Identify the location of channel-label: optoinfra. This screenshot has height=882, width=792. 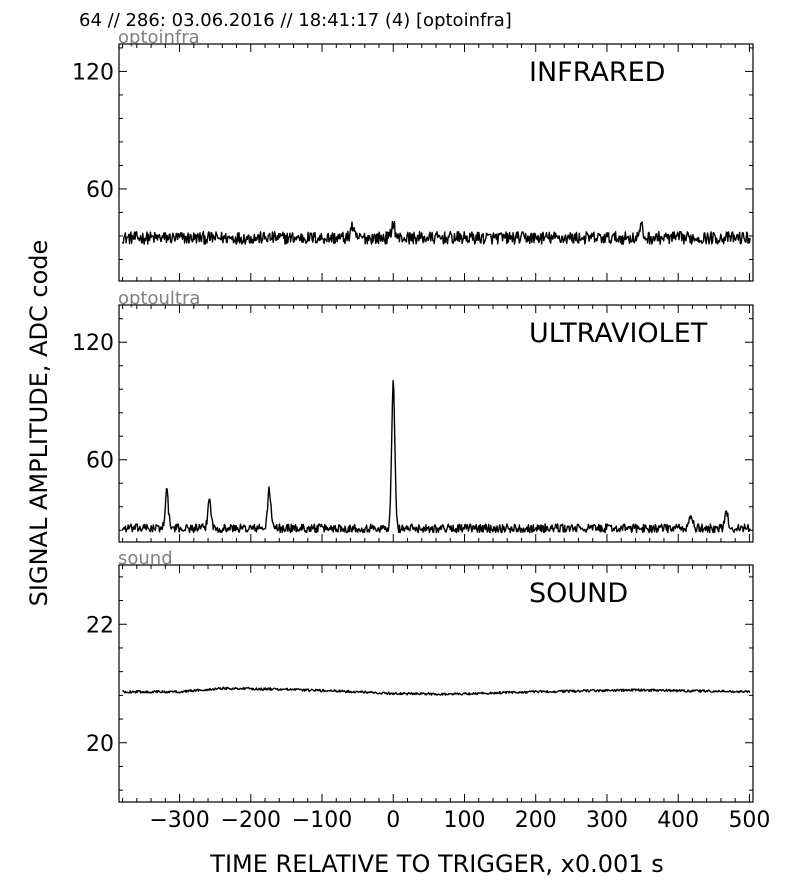
(159, 37).